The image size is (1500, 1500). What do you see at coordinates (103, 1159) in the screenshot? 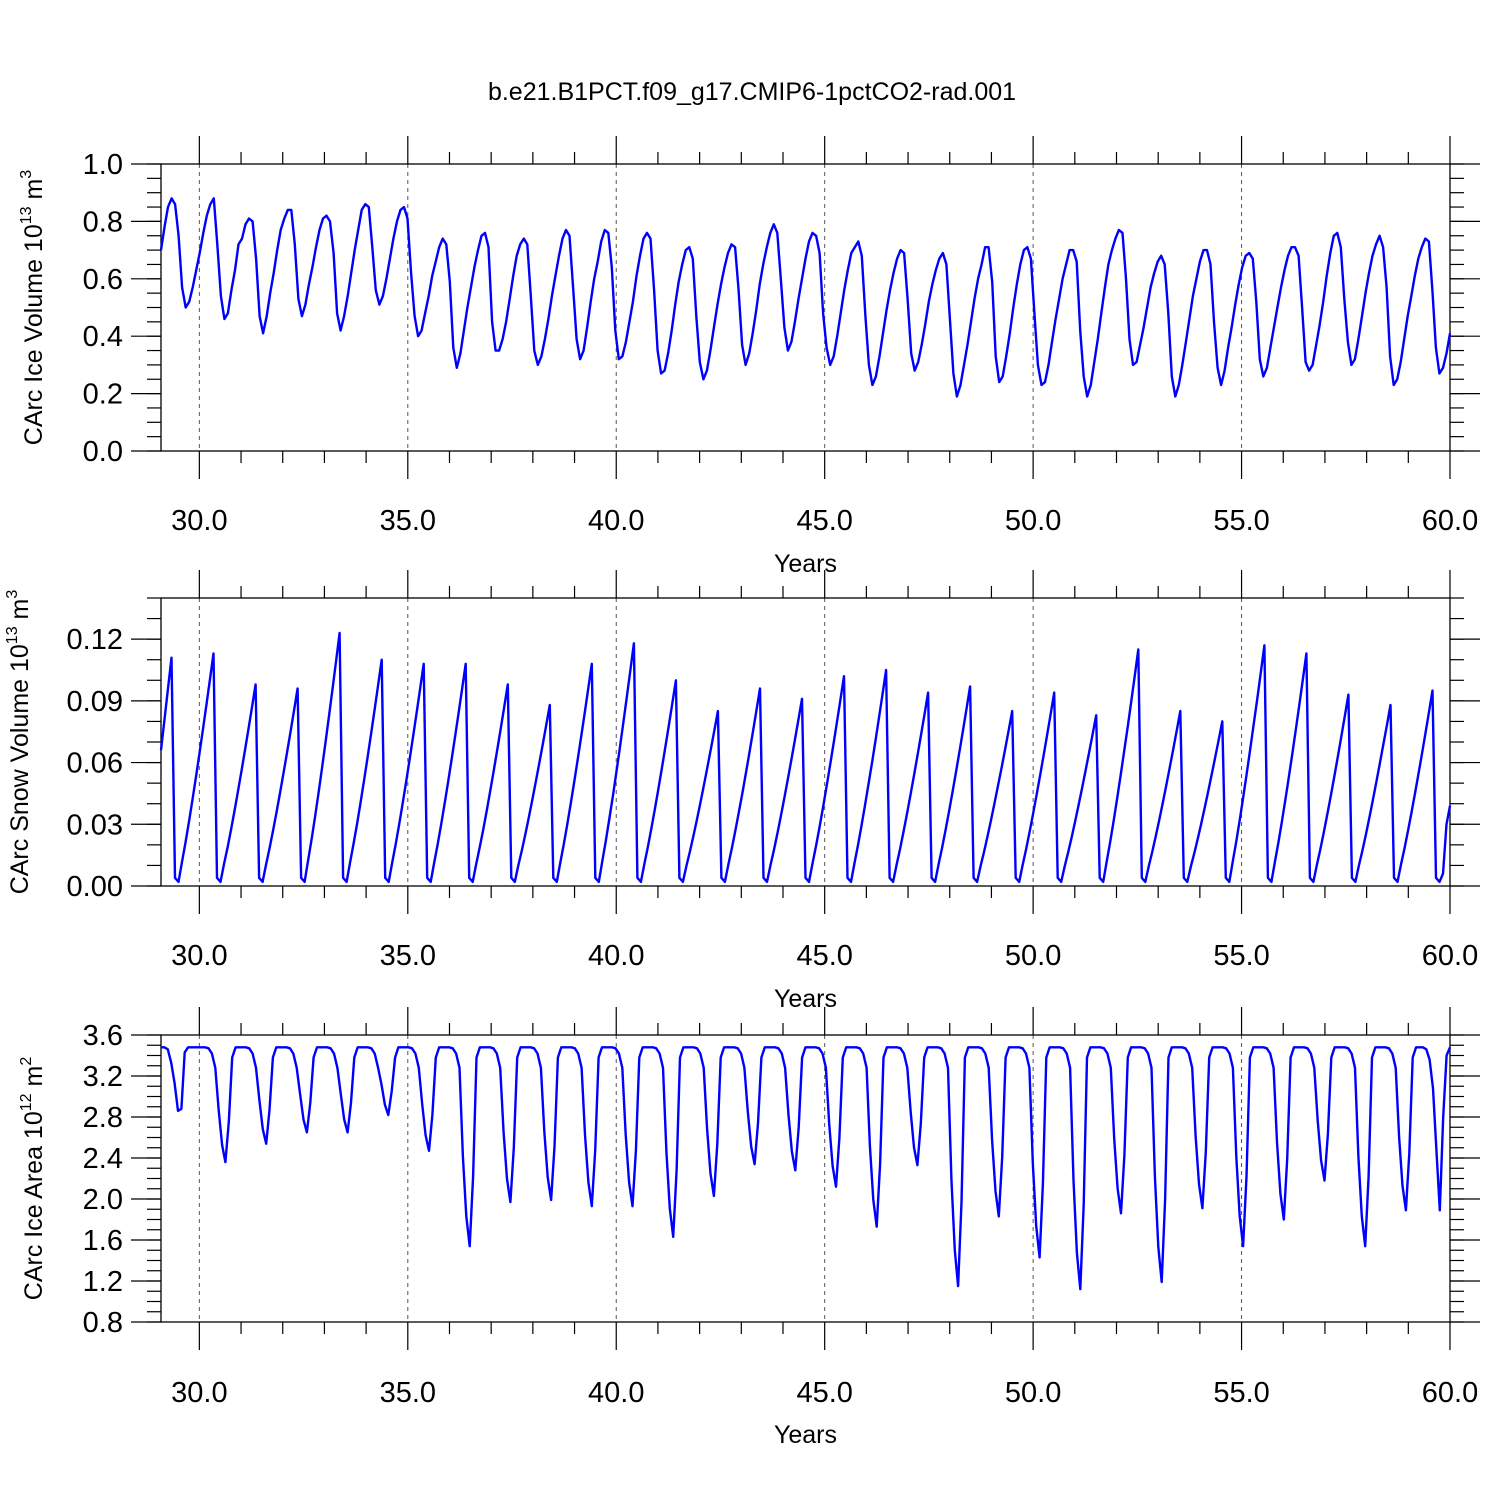
I see `y-tick-label: 2.4` at bounding box center [103, 1159].